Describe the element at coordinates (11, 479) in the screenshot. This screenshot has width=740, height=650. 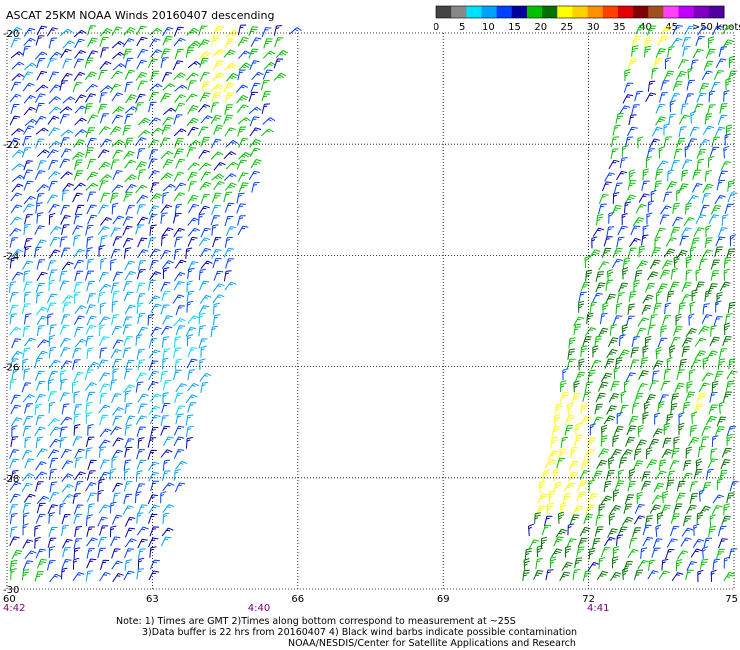
I see `y-tick-label: -28` at that location.